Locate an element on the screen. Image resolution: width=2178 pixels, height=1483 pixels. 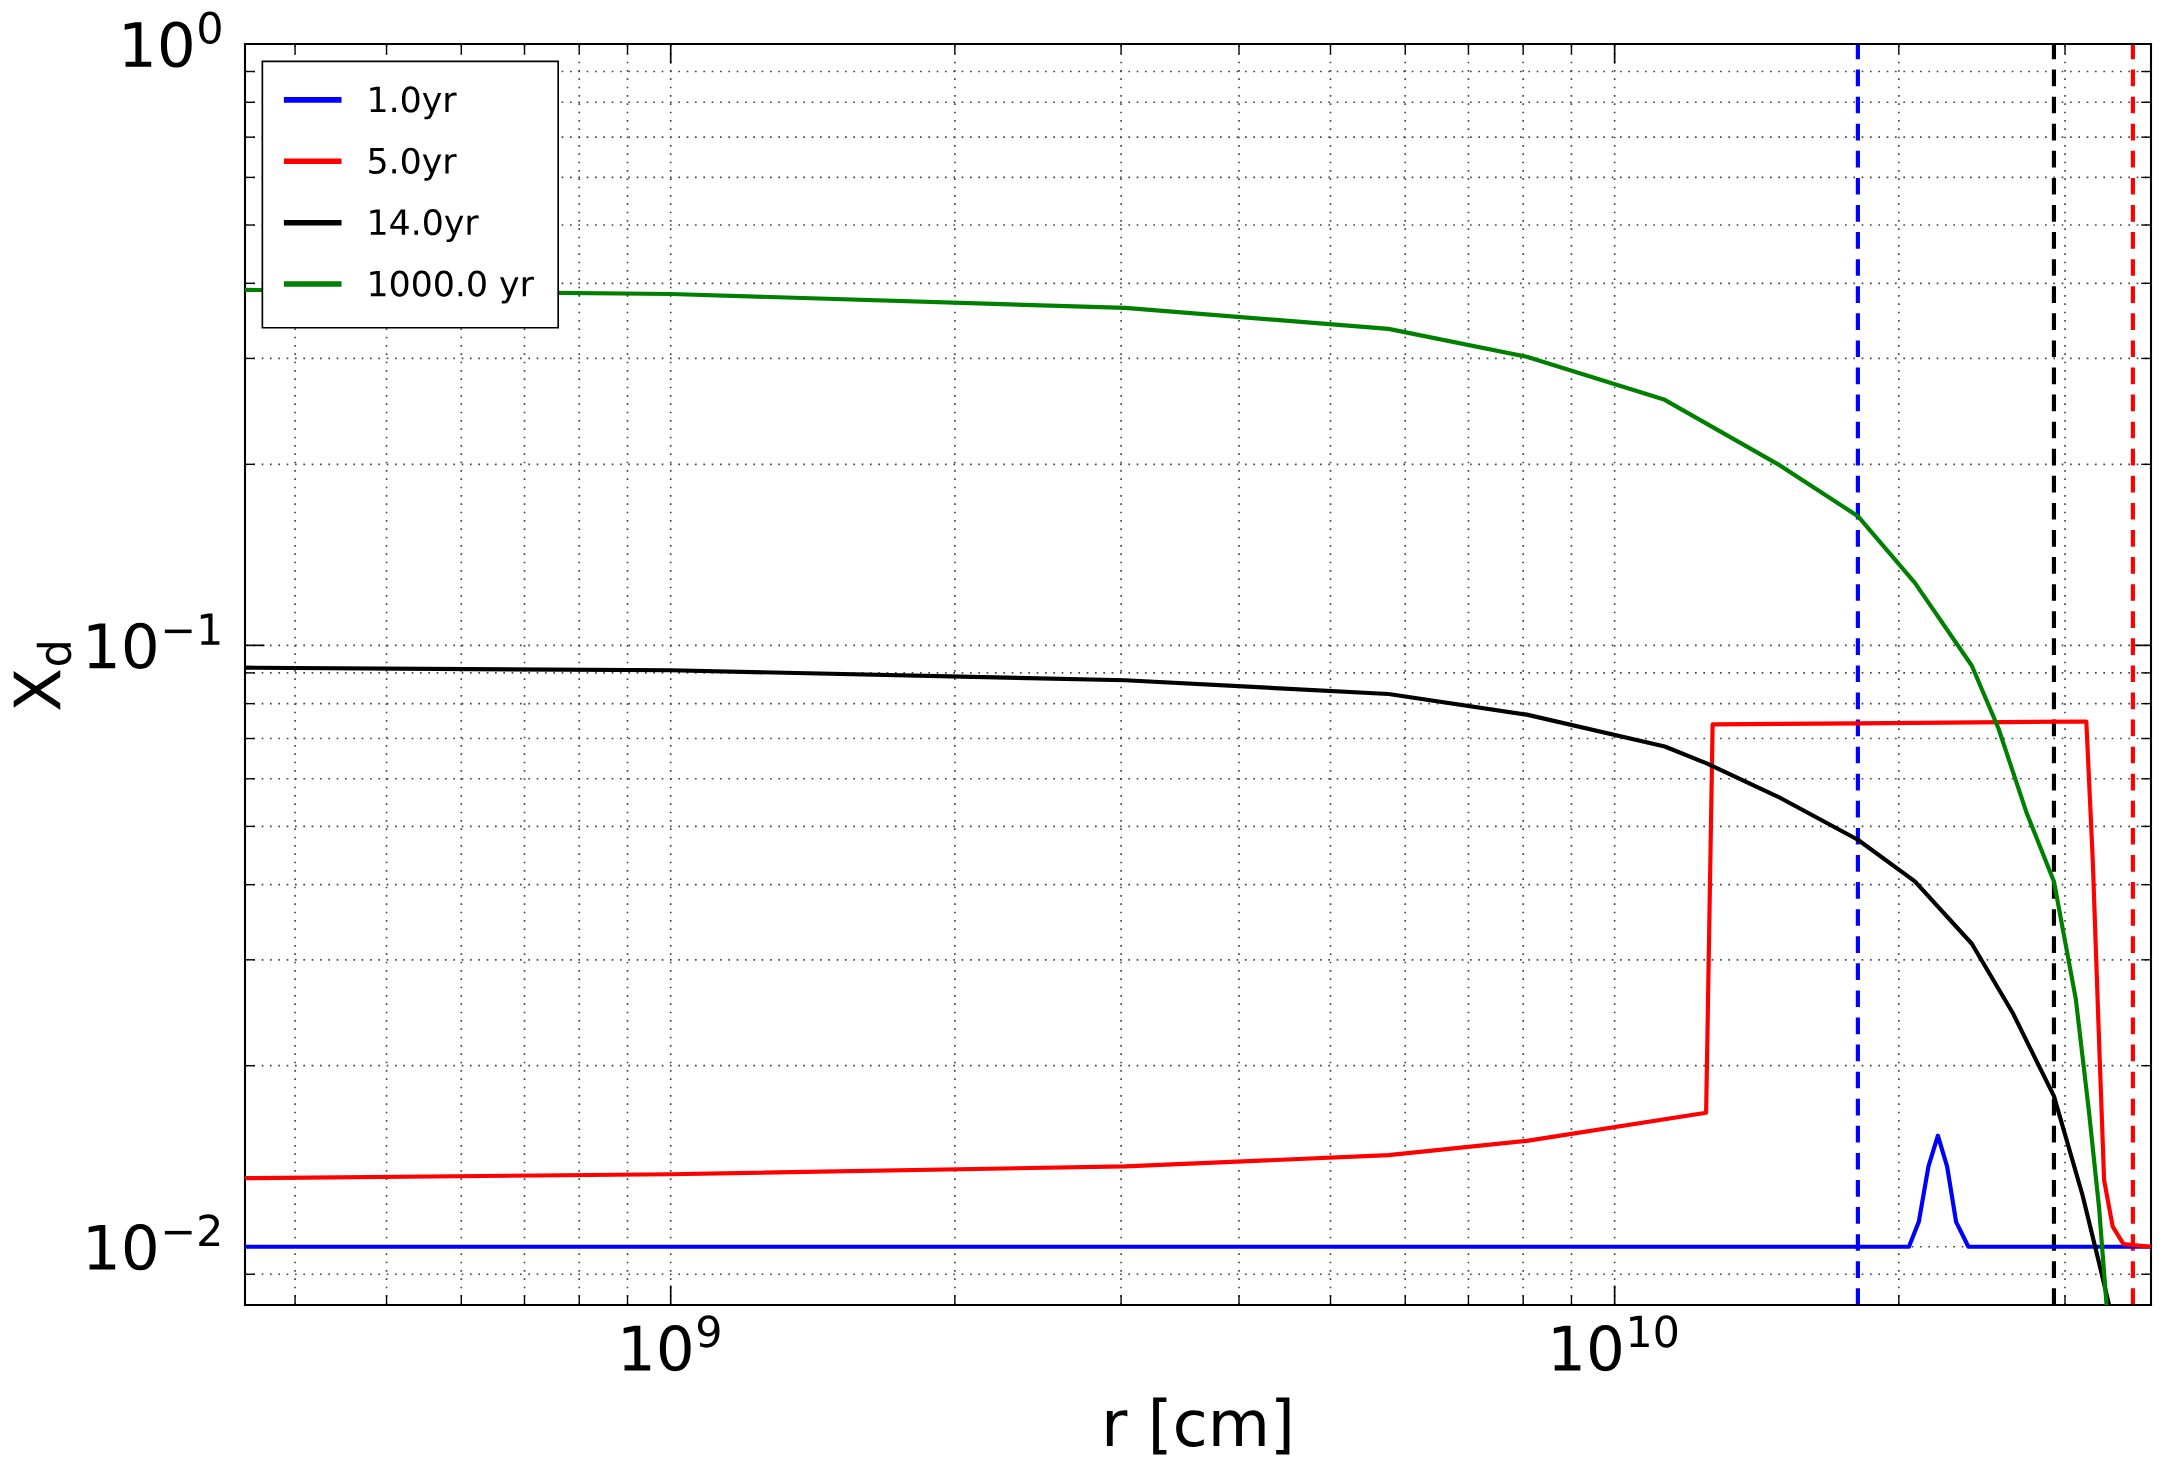
x-tick-label: 10$^{10}$ is located at coordinates (1615, 1343).